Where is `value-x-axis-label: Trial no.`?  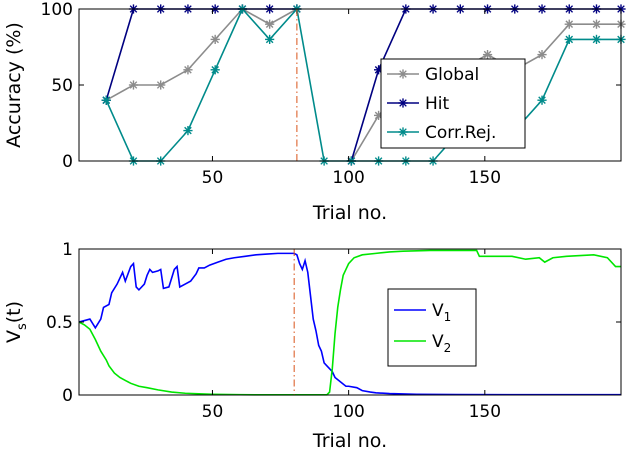 value-x-axis-label: Trial no. is located at coordinates (349, 441).